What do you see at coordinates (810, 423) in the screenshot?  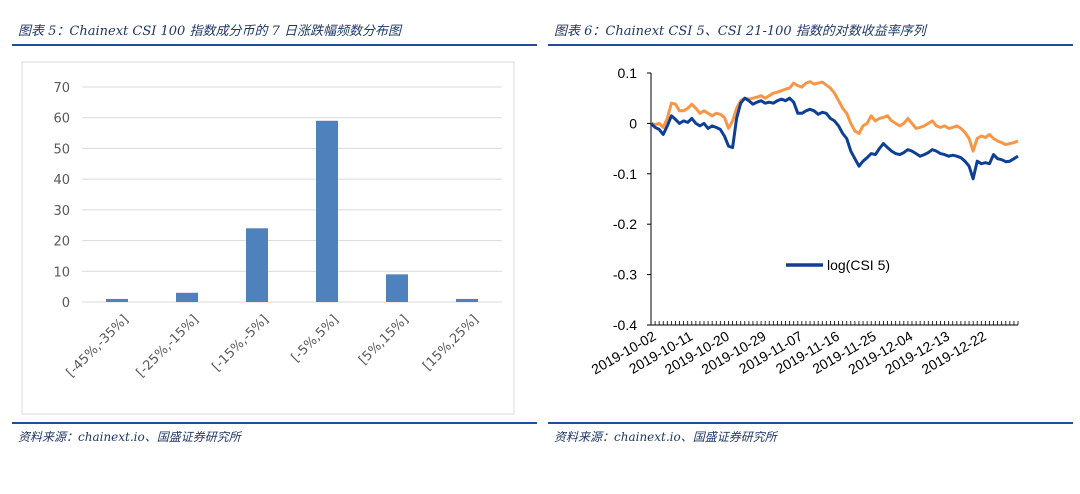 I see `right-source-rule` at bounding box center [810, 423].